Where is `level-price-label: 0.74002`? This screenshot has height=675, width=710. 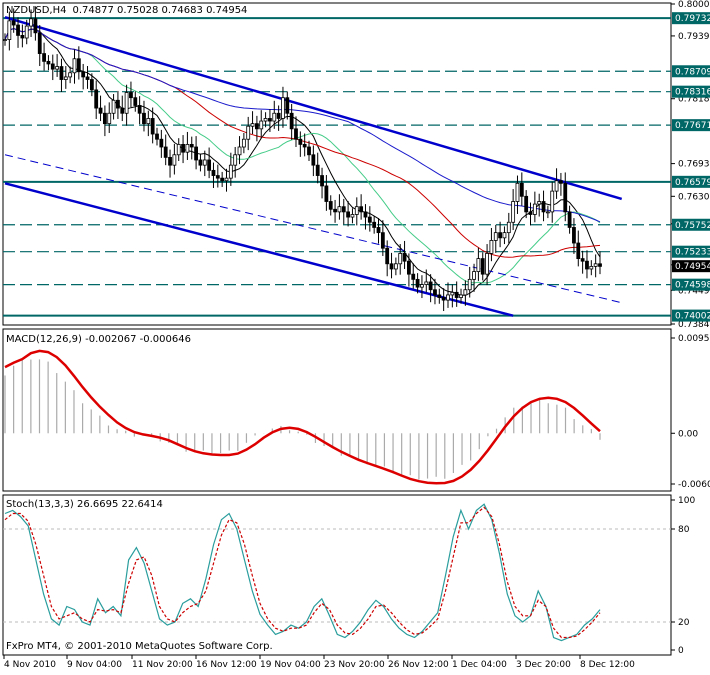 level-price-label: 0.74002 is located at coordinates (692, 317).